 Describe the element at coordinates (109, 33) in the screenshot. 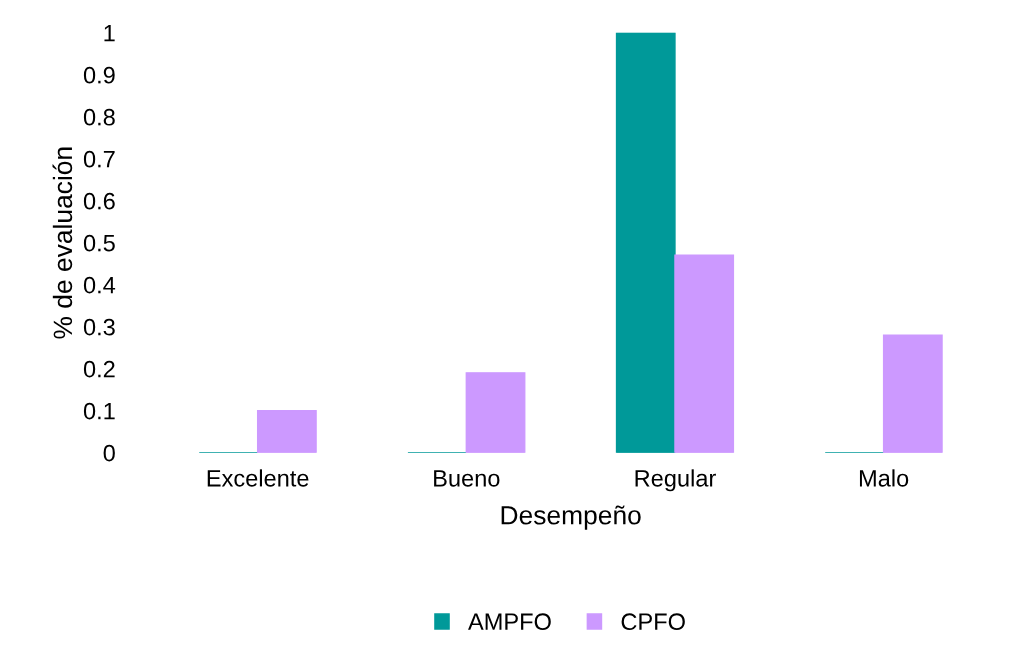

I see `y-tick-label: 1` at that location.